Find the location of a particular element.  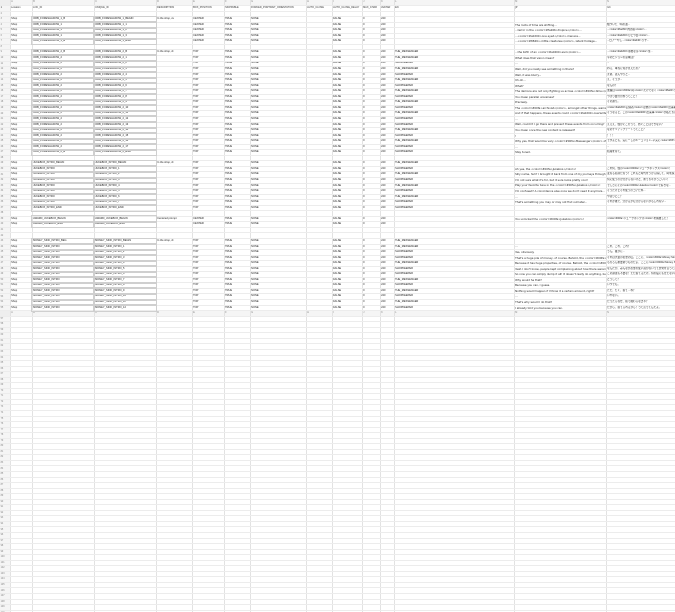

cell-i85 is located at coordinates (347, 474).